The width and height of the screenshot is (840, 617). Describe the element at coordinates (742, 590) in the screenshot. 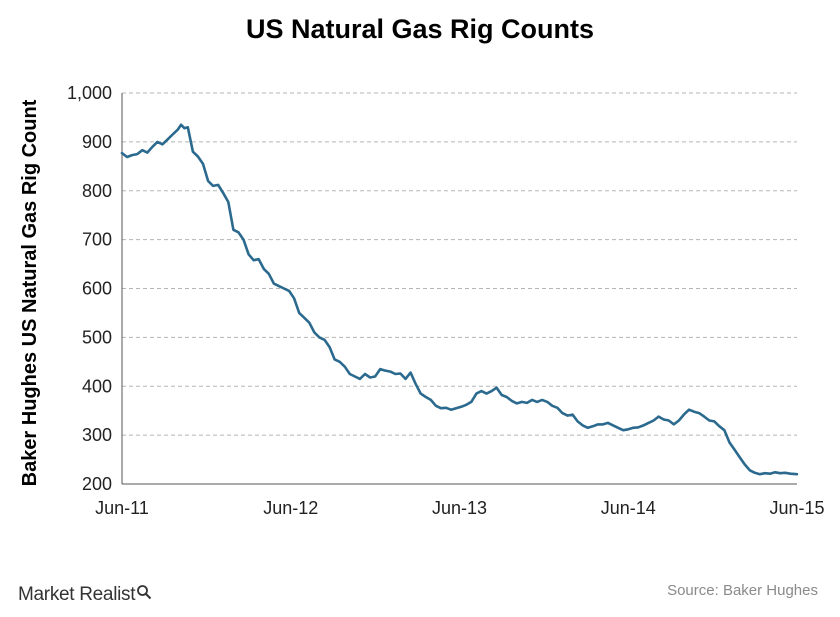

I see `source-note: Source: Baker Hughes` at that location.